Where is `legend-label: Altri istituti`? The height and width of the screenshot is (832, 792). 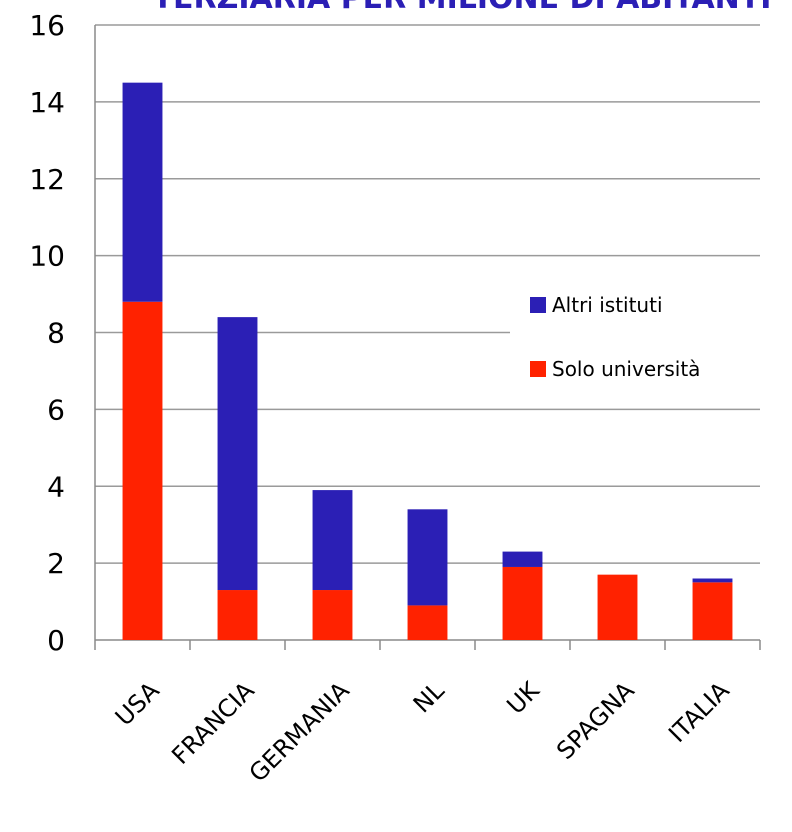 legend-label: Altri istituti is located at coordinates (607, 305).